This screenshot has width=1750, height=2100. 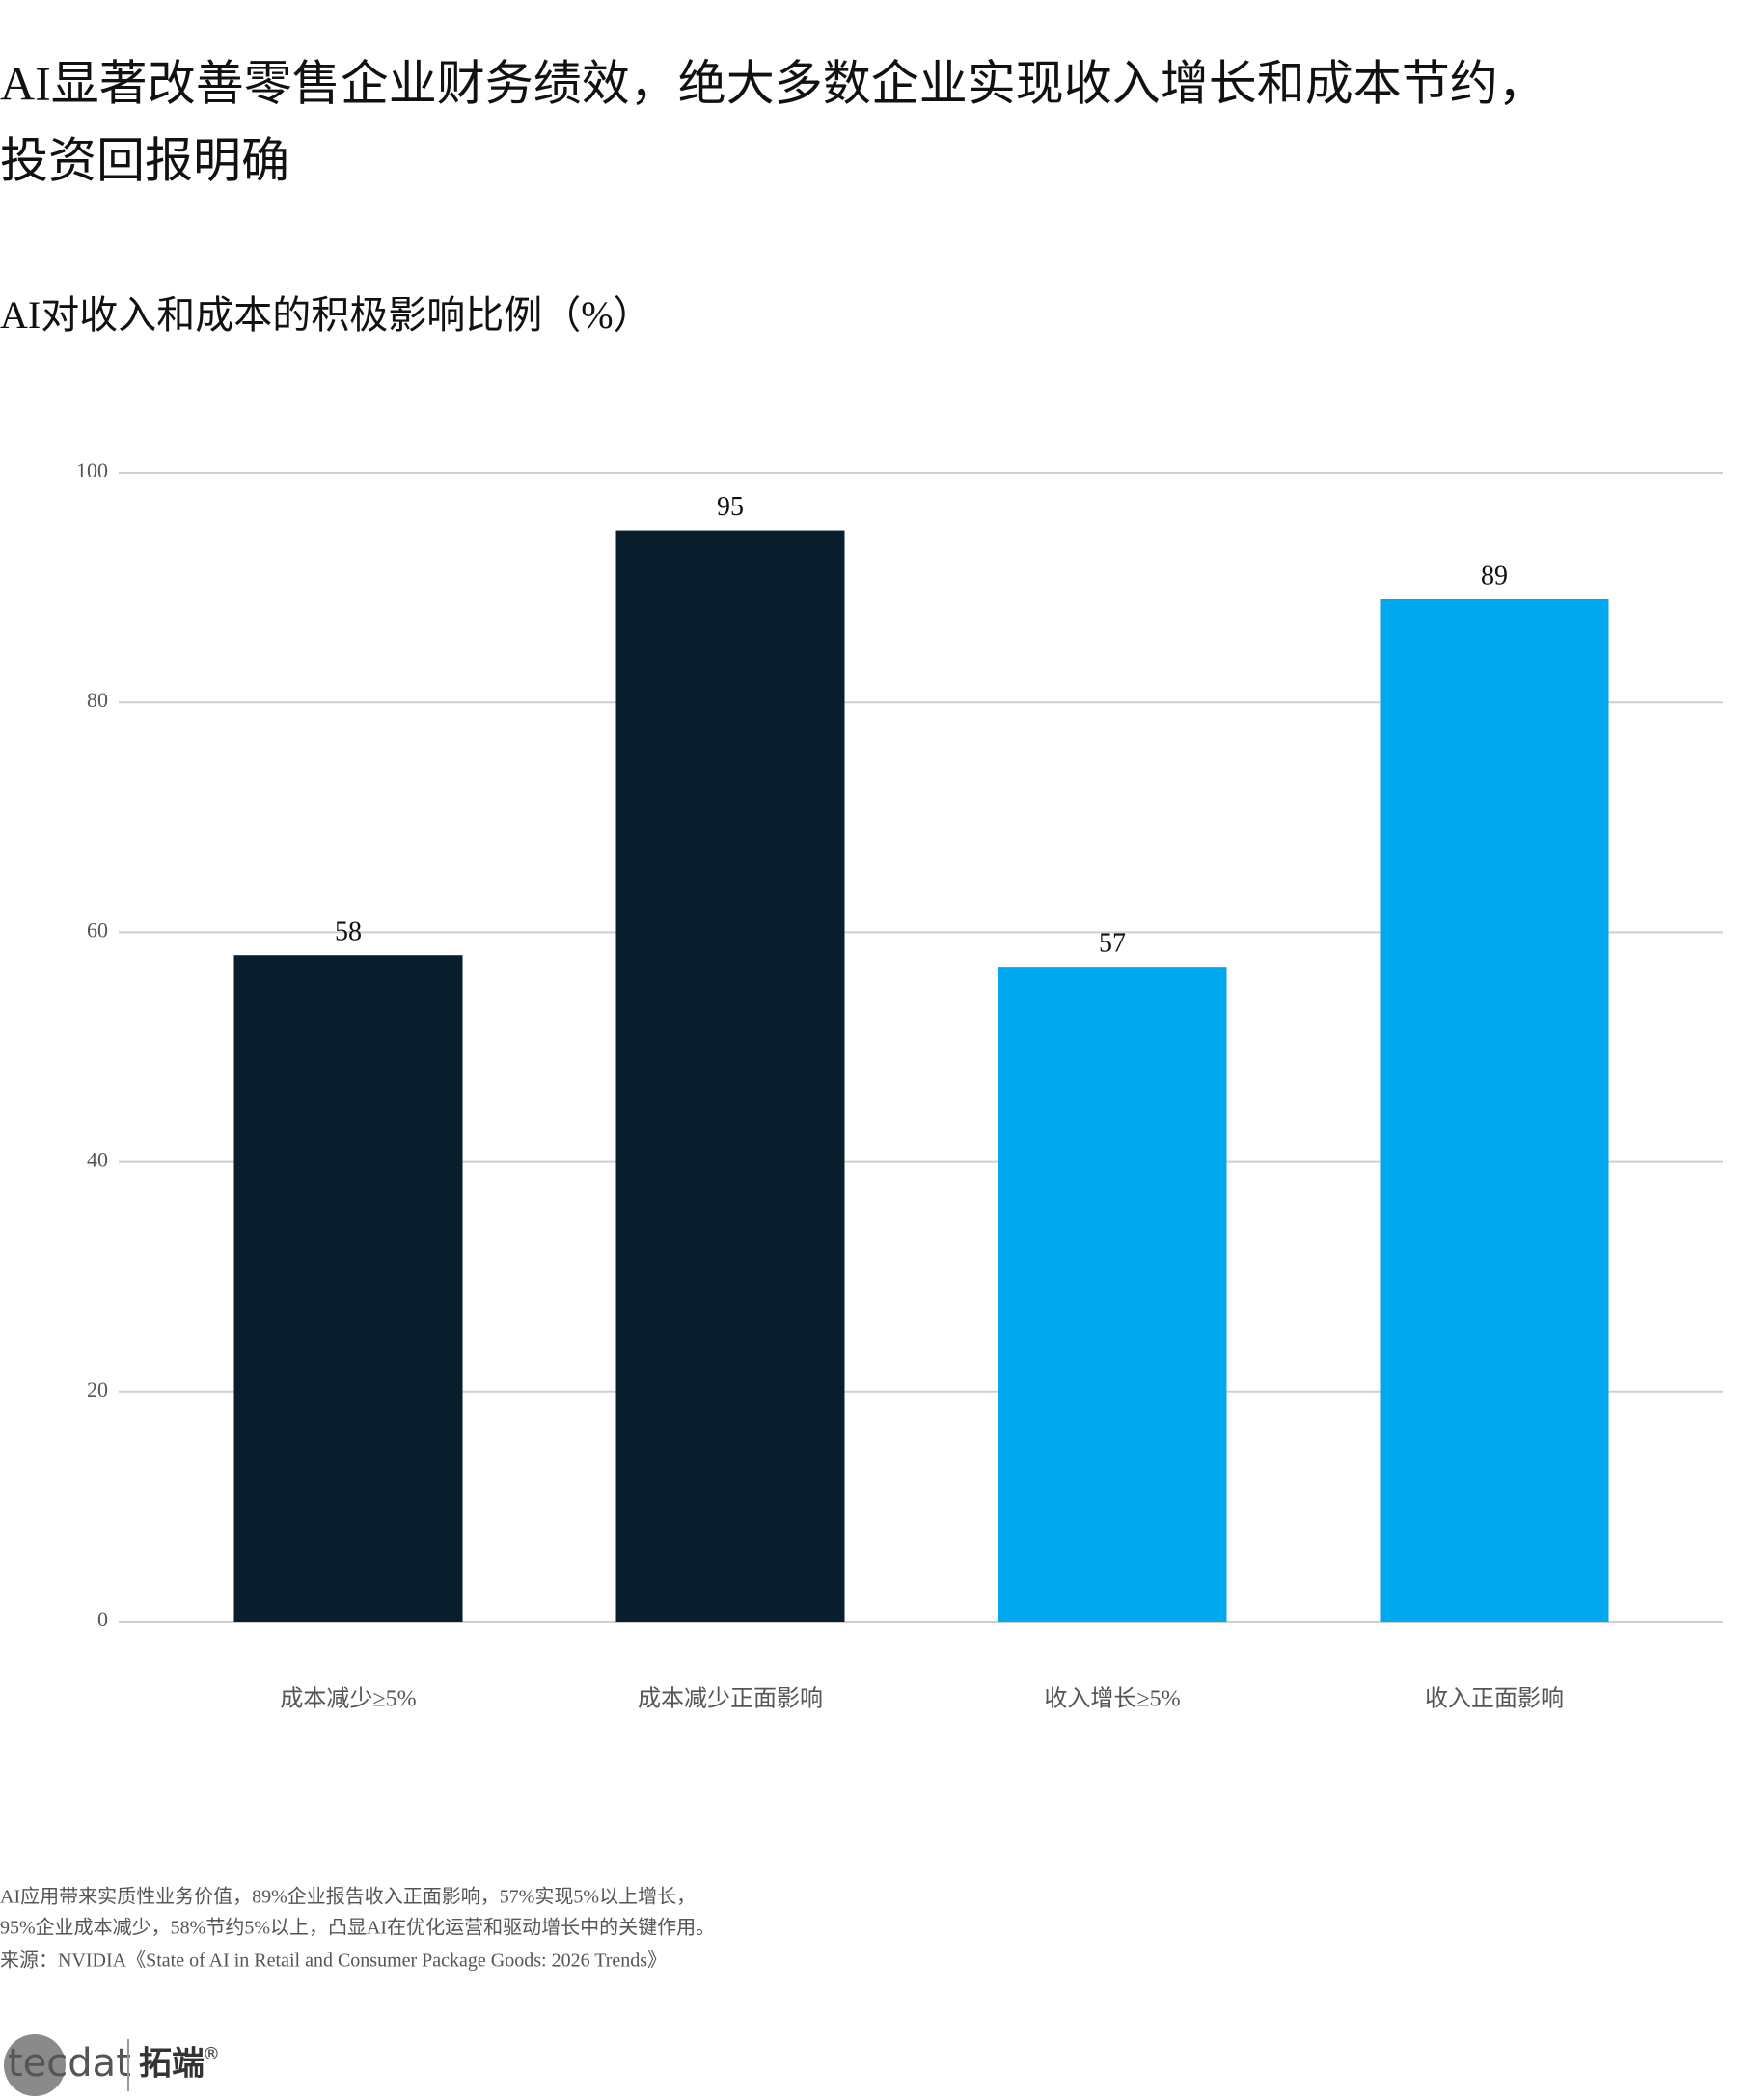 What do you see at coordinates (1494, 1699) in the screenshot?
I see `x-tick-label: 收入正面影响` at bounding box center [1494, 1699].